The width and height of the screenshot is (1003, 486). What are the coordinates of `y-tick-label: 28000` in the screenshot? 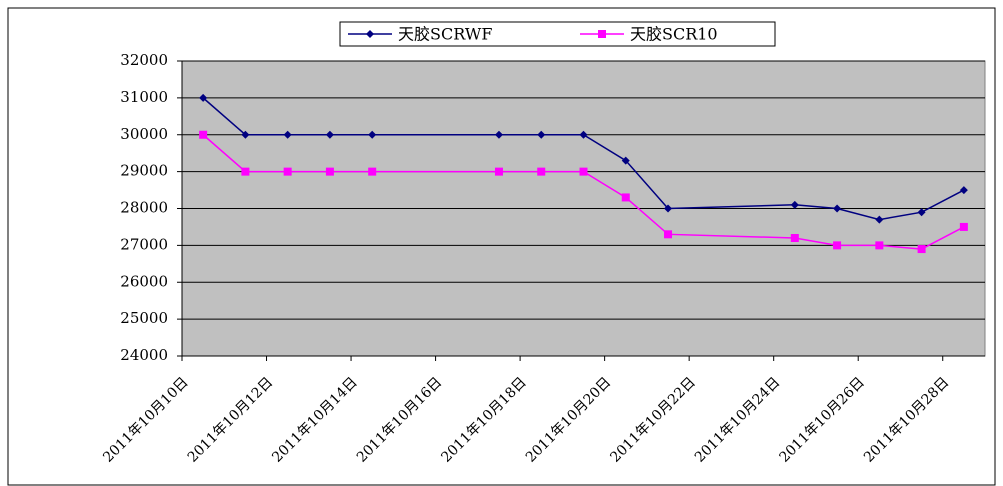 It's located at (144, 208).